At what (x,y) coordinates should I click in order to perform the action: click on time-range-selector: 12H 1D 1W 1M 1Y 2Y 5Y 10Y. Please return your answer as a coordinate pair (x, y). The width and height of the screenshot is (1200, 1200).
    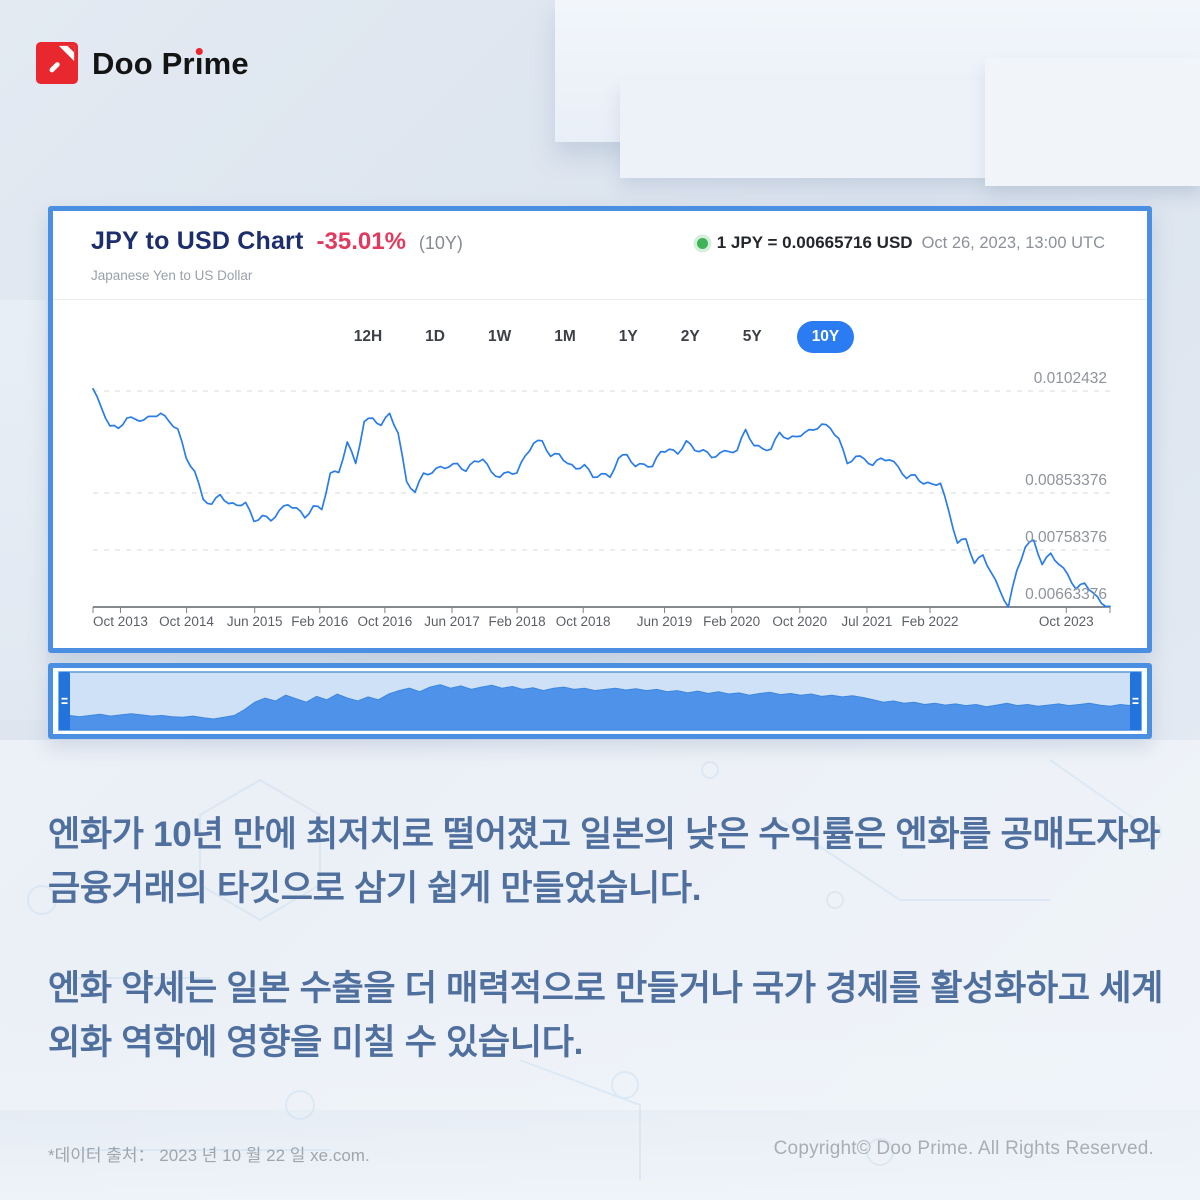
    Looking at the image, I should click on (600, 337).